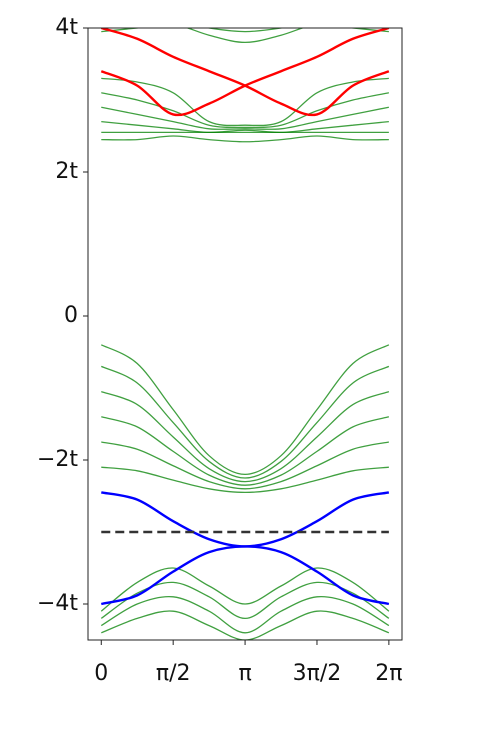 The height and width of the screenshot is (729, 480). Describe the element at coordinates (317, 673) in the screenshot. I see `x-tick-label: 3π/2` at that location.